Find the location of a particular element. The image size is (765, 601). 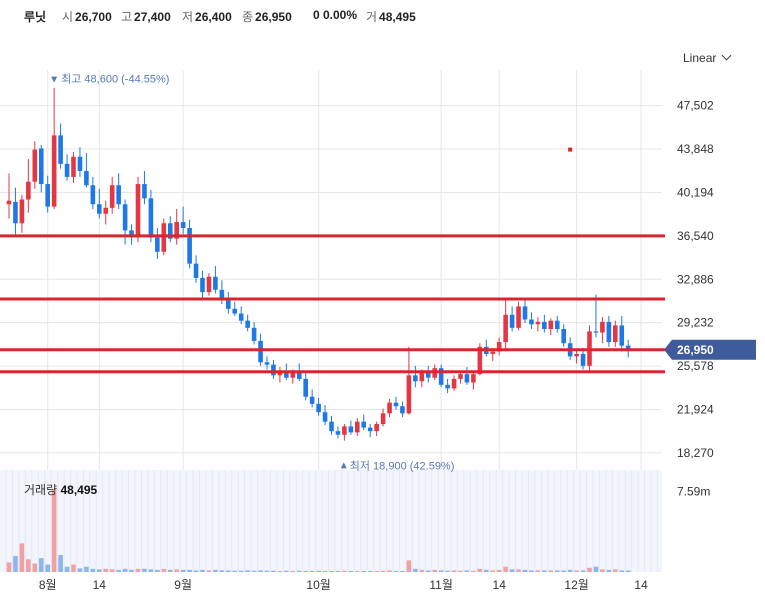

date-tick-label: 9월 is located at coordinates (183, 585).